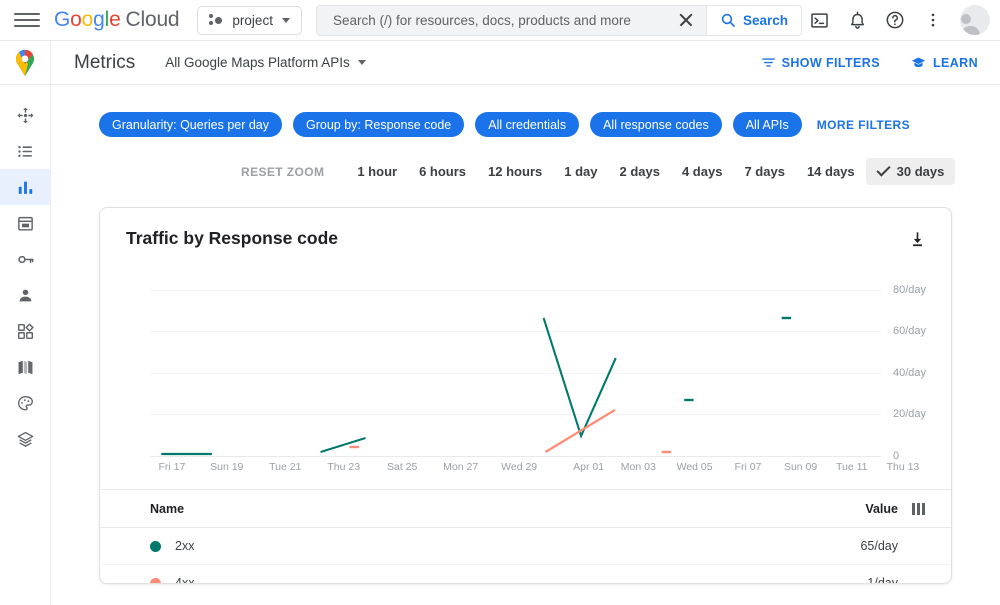 The image size is (1000, 605). What do you see at coordinates (167, 508) in the screenshot?
I see `legend-col-name: Name` at bounding box center [167, 508].